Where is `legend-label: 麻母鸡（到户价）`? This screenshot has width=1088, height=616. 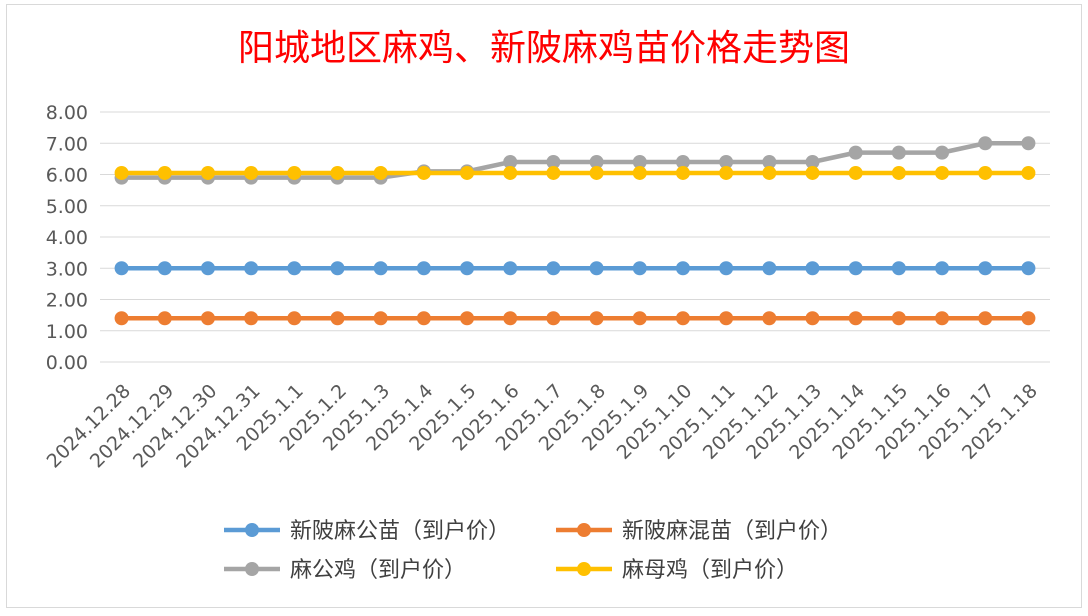
legend-label: 麻母鸡（到户价） is located at coordinates (710, 570).